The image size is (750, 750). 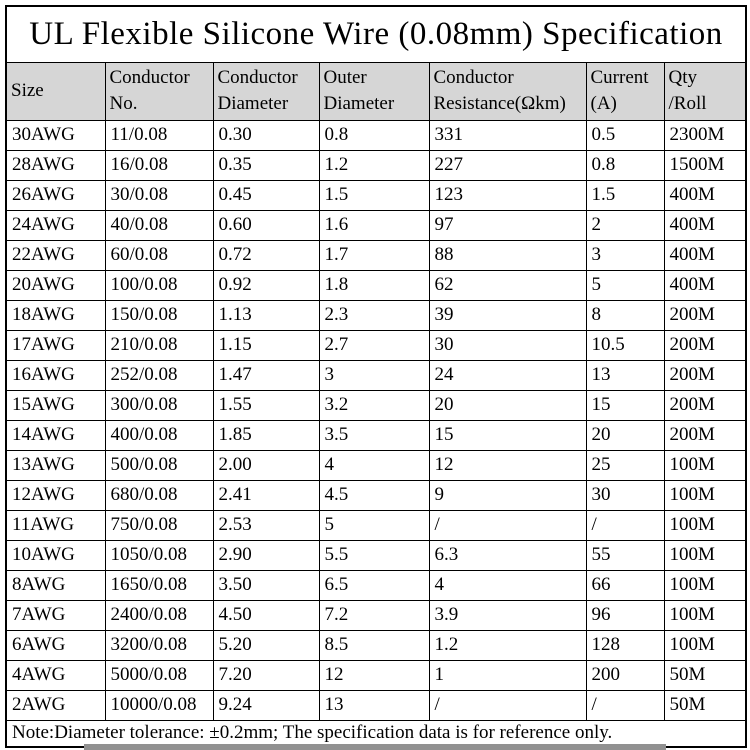 What do you see at coordinates (266, 255) in the screenshot?
I see `table-cell: 0.72` at bounding box center [266, 255].